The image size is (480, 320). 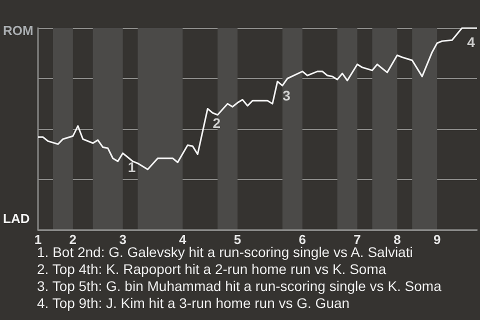 I want to click on annotation: 2, so click(x=216, y=122).